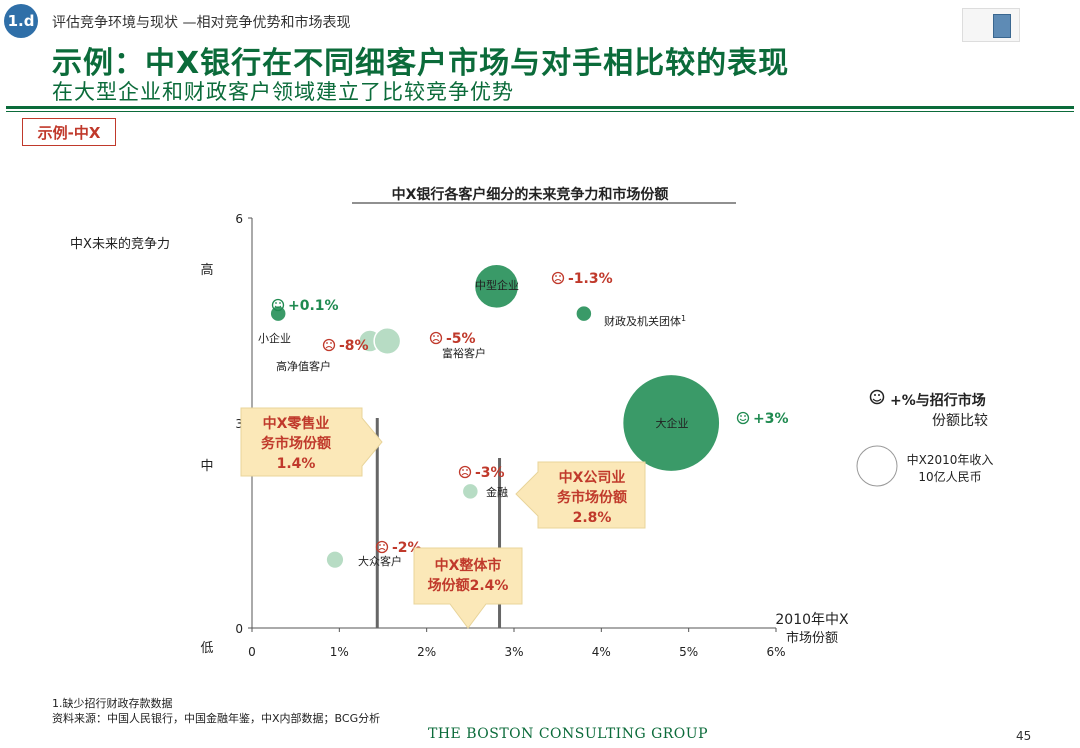 Image resolution: width=1080 pixels, height=748 pixels. I want to click on bubble-大企业, so click(671, 423).